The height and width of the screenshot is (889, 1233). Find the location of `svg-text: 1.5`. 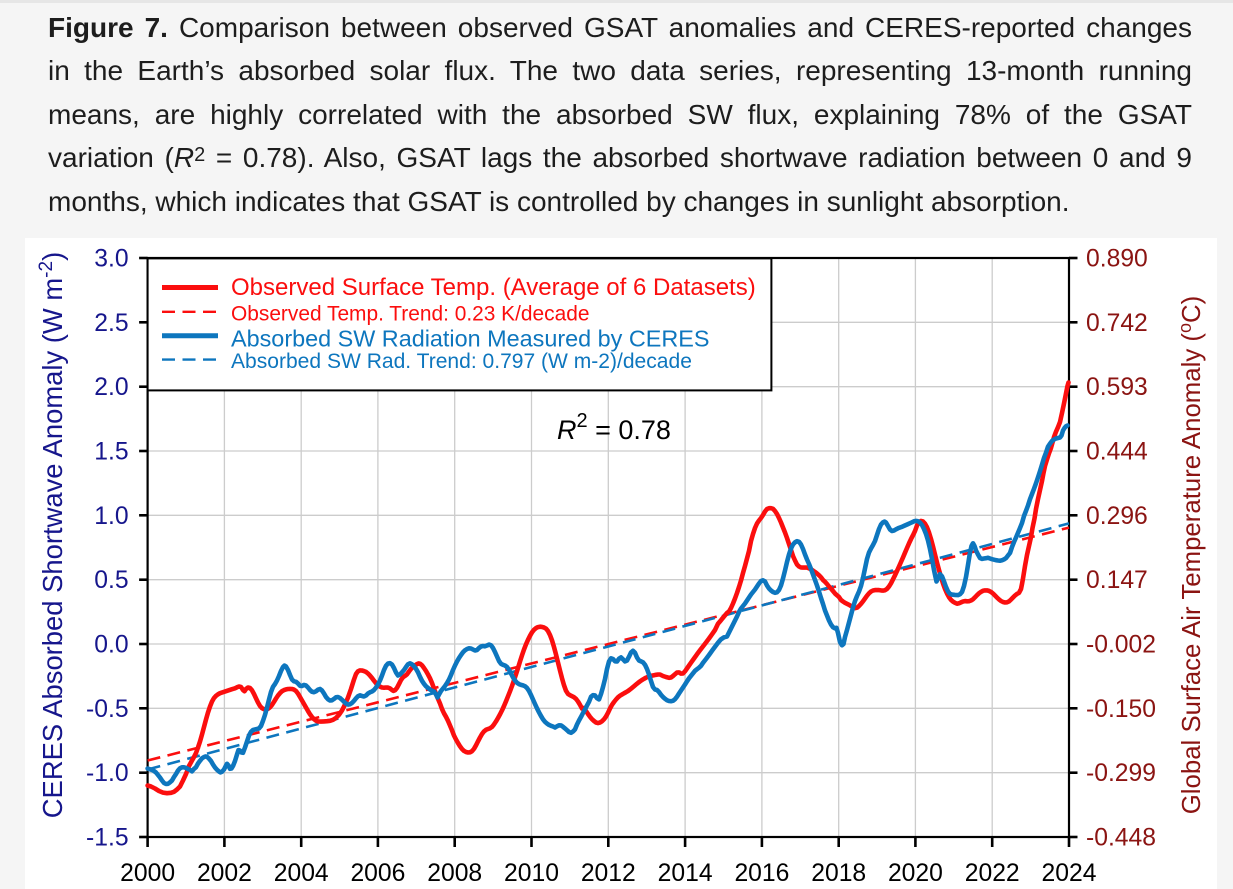

svg-text: 1.5 is located at coordinates (111, 452).